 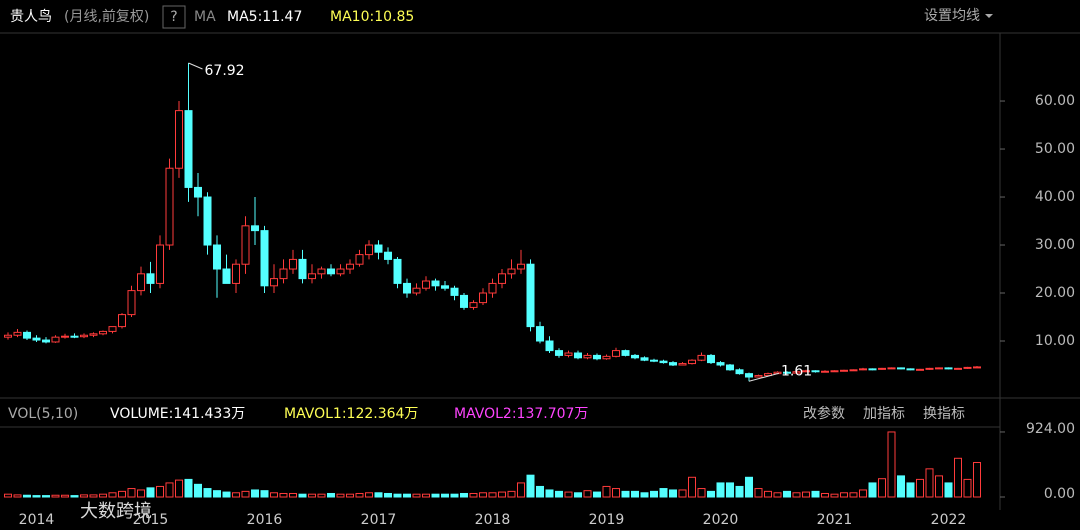 What do you see at coordinates (195, 66) in the screenshot?
I see `high-pointer` at bounding box center [195, 66].